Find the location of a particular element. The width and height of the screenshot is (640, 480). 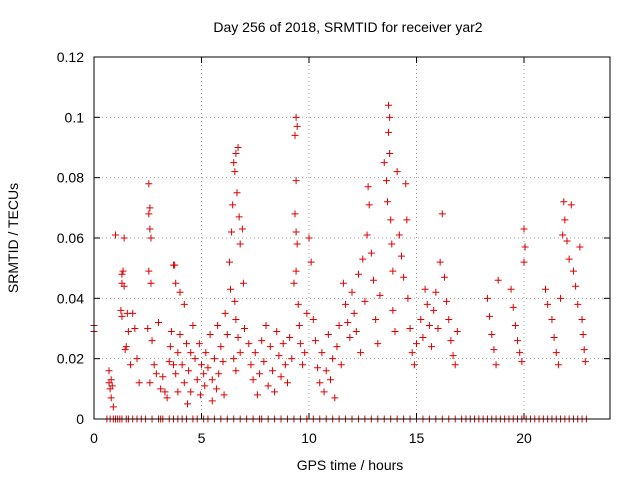

x-axis-label: GPS time / hours is located at coordinates (350, 465).